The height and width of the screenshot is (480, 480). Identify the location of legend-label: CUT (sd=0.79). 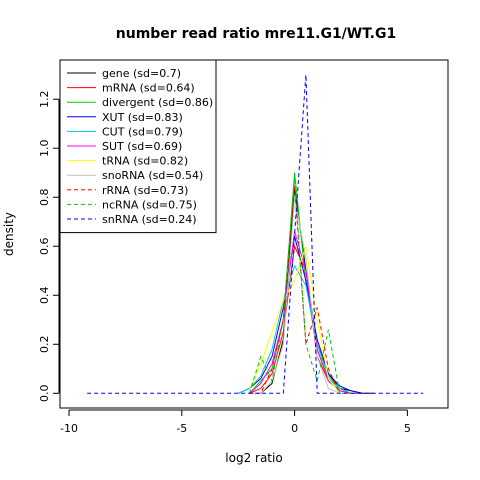
(142, 131).